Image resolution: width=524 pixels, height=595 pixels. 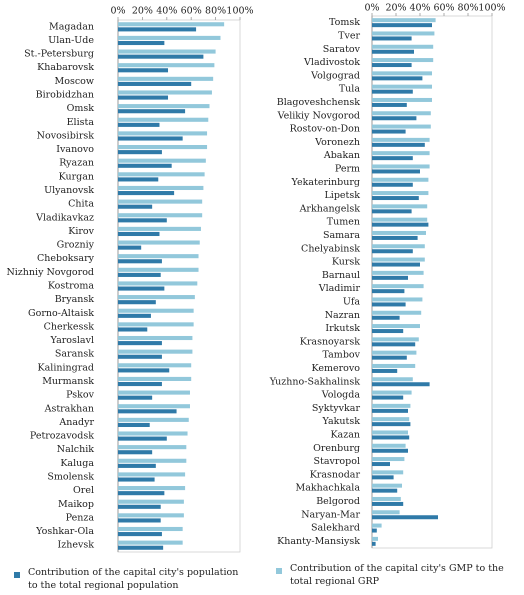 What do you see at coordinates (345, 434) in the screenshot?
I see `y-tick-label: Kazan` at bounding box center [345, 434].